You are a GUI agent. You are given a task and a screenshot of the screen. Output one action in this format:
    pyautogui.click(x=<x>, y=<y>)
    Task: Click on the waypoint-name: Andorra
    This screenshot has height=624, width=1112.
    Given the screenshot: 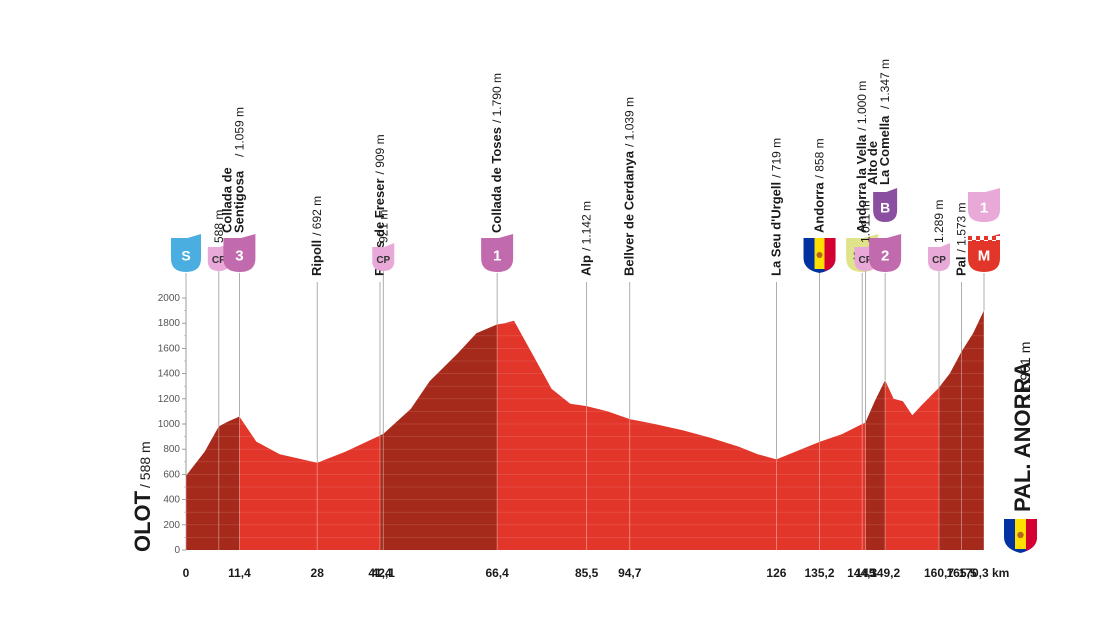 What is the action you would take?
    pyautogui.click(x=819, y=207)
    